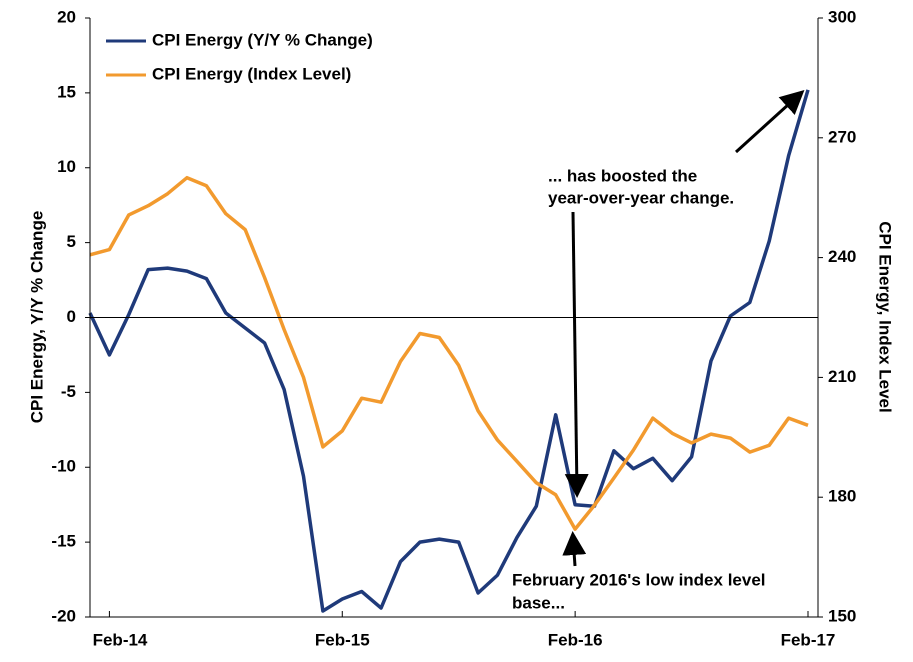  Describe the element at coordinates (63, 615) in the screenshot. I see `y-tick-label: -20` at that location.